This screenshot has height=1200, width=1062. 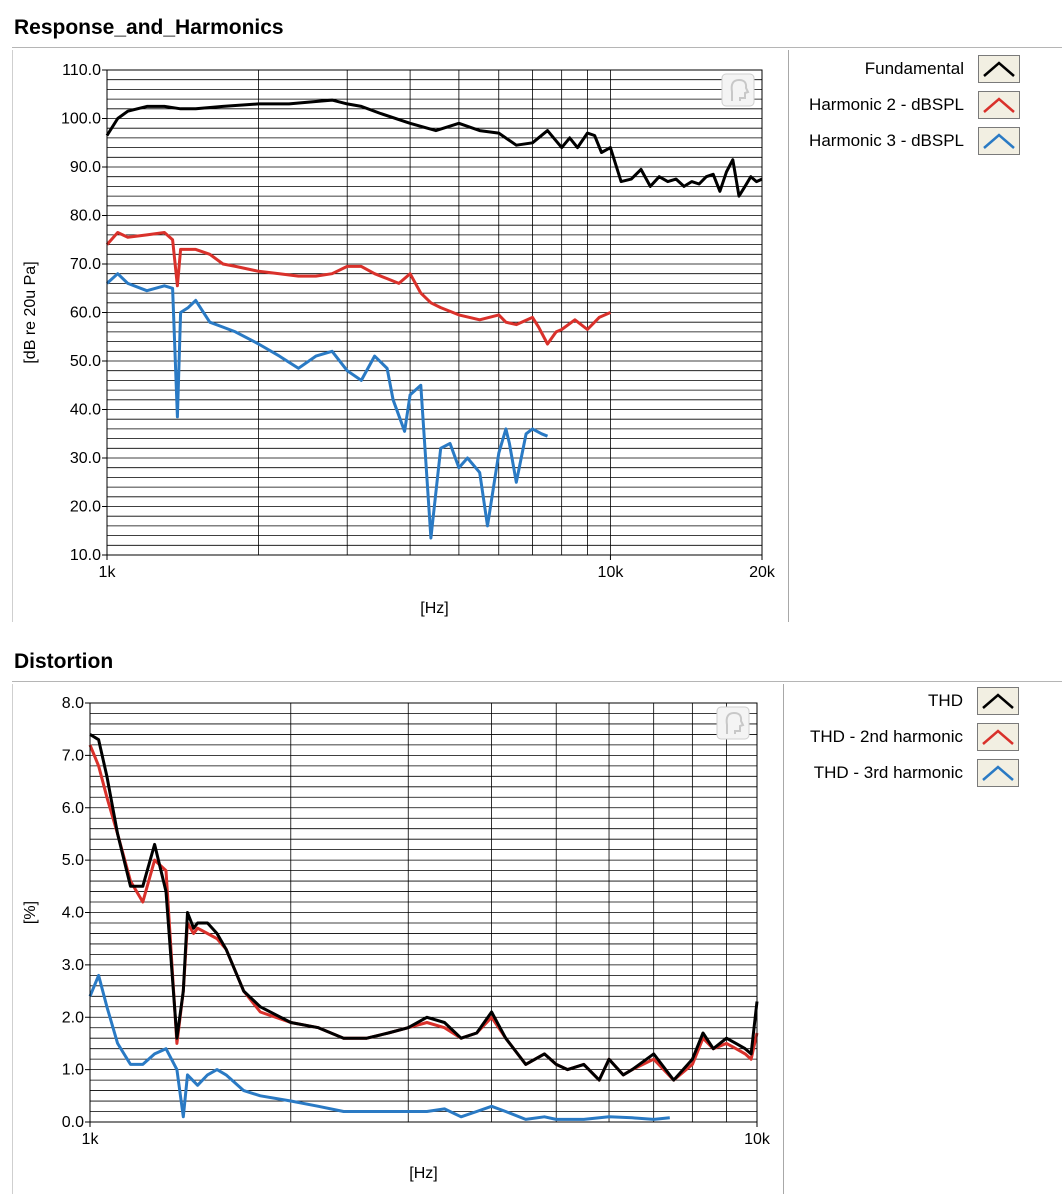 What do you see at coordinates (73, 703) in the screenshot?
I see `y-tick-label: 8.0` at bounding box center [73, 703].